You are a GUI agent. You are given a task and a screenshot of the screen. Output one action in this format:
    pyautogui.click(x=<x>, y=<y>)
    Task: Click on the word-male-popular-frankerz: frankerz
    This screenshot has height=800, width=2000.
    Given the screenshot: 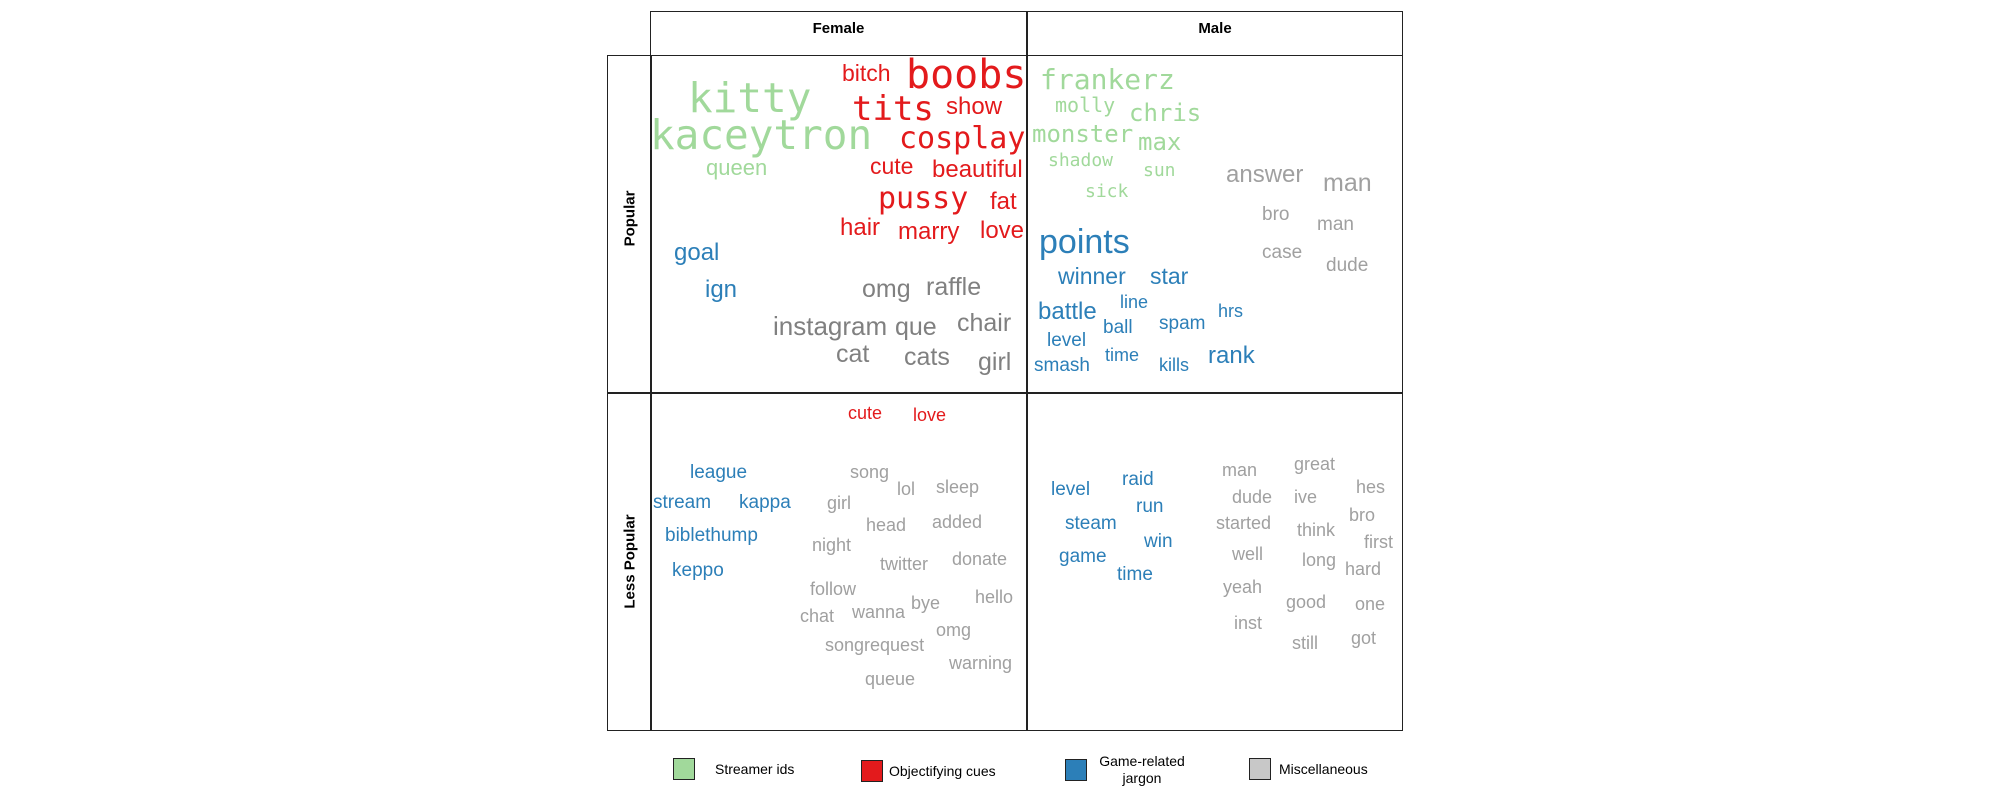 What is the action you would take?
    pyautogui.click(x=1107, y=79)
    